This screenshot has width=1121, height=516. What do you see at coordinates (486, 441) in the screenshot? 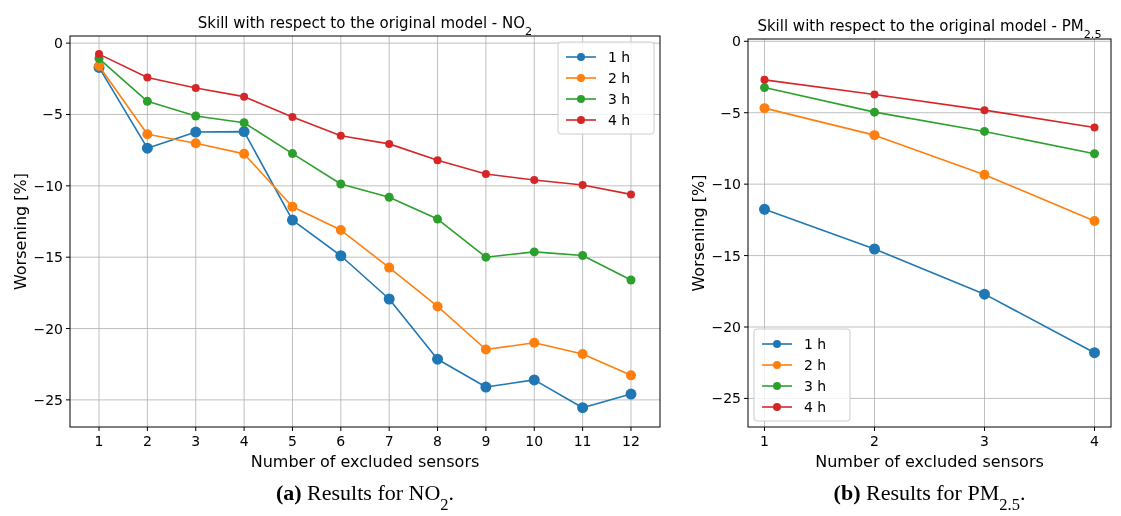
I see `x-tick-label: 9` at bounding box center [486, 441].